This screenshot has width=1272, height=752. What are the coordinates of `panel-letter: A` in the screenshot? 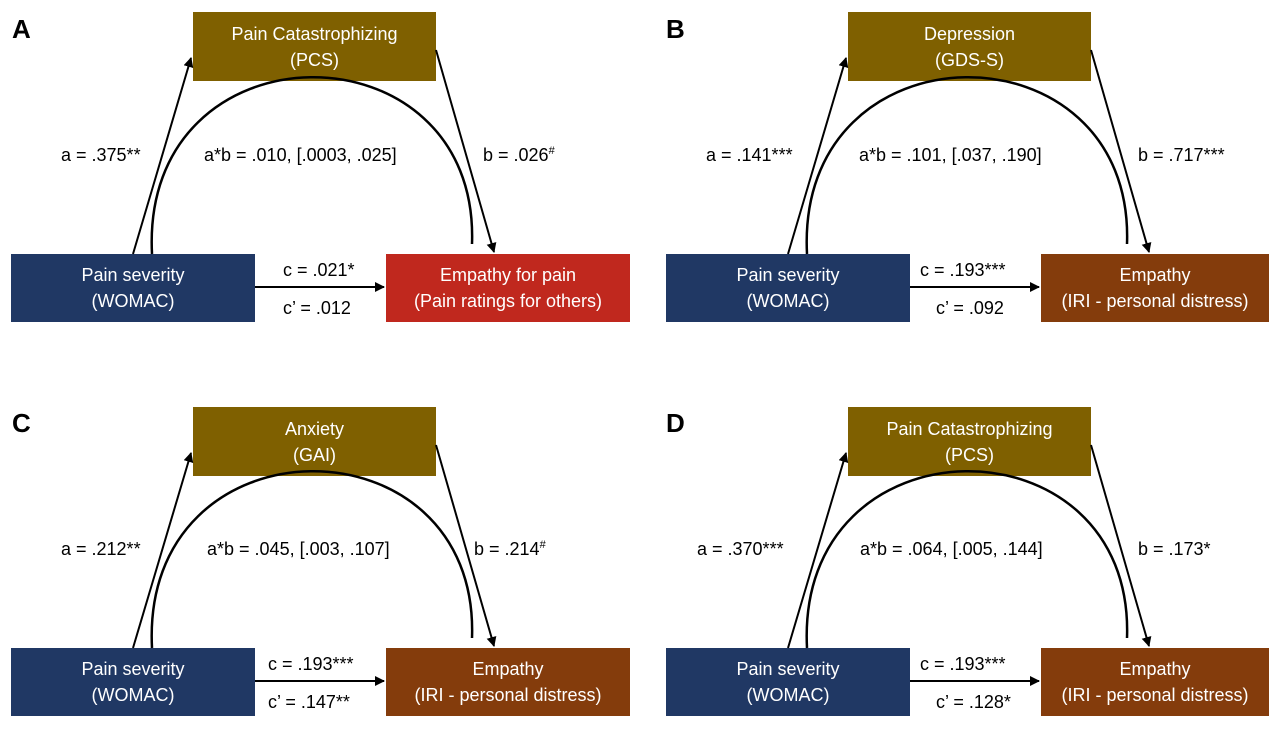 It's located at (21, 29).